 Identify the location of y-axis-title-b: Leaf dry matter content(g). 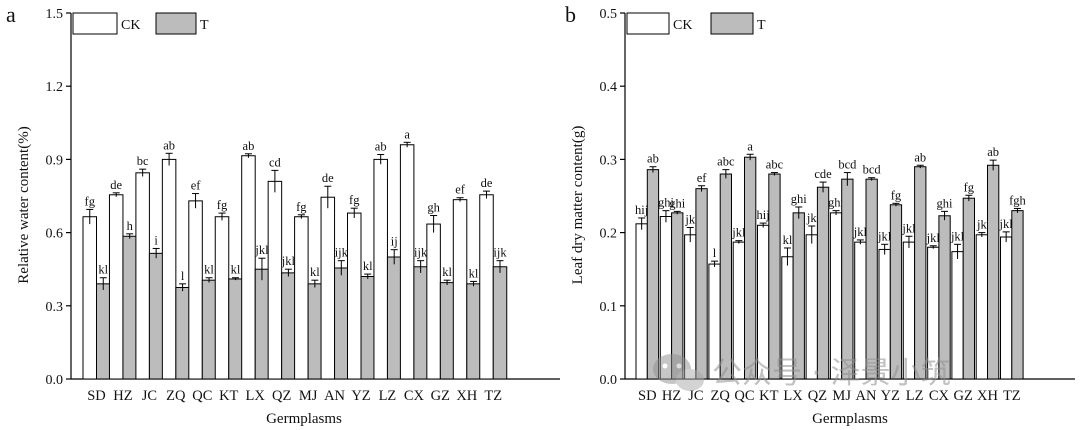
(578, 205).